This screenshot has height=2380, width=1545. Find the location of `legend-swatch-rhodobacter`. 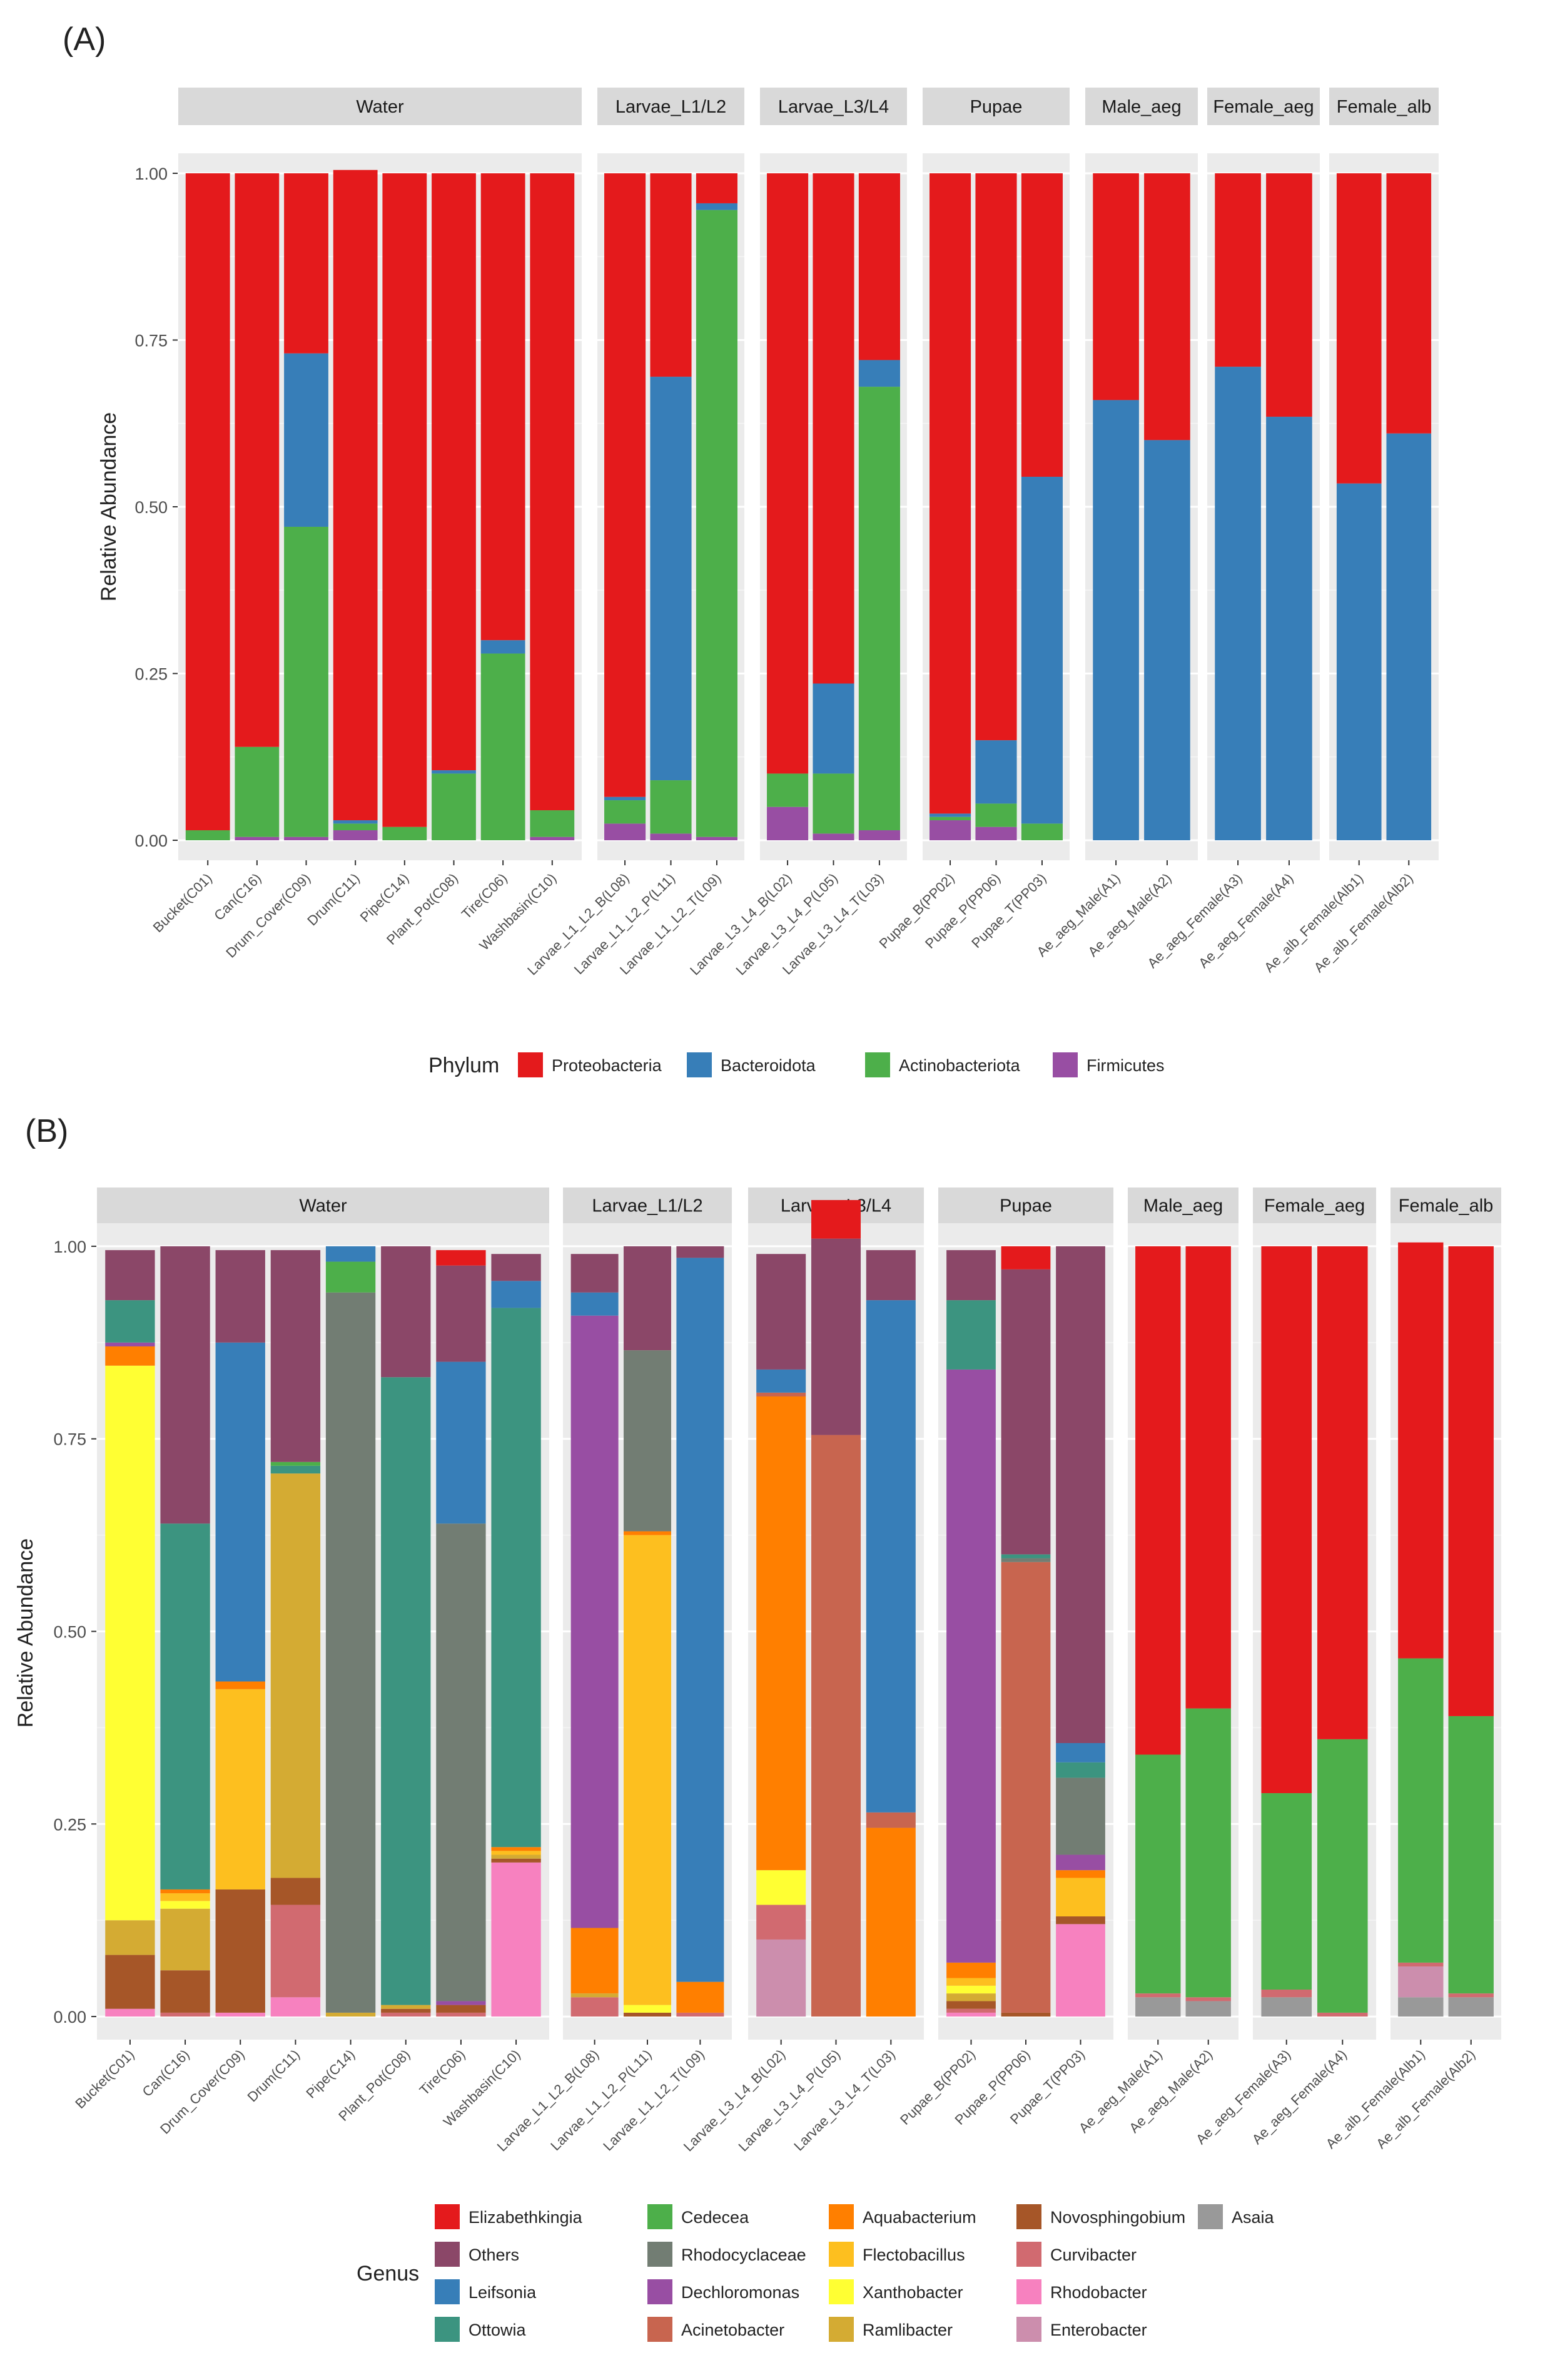

legend-swatch-rhodobacter is located at coordinates (1028, 2291).